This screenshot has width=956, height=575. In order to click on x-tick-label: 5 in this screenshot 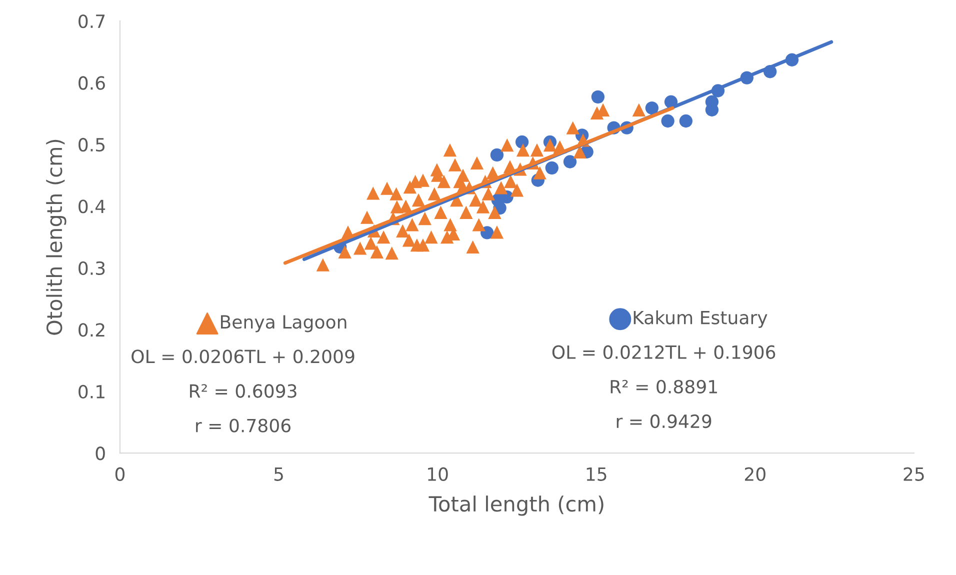, I will do `click(278, 474)`.